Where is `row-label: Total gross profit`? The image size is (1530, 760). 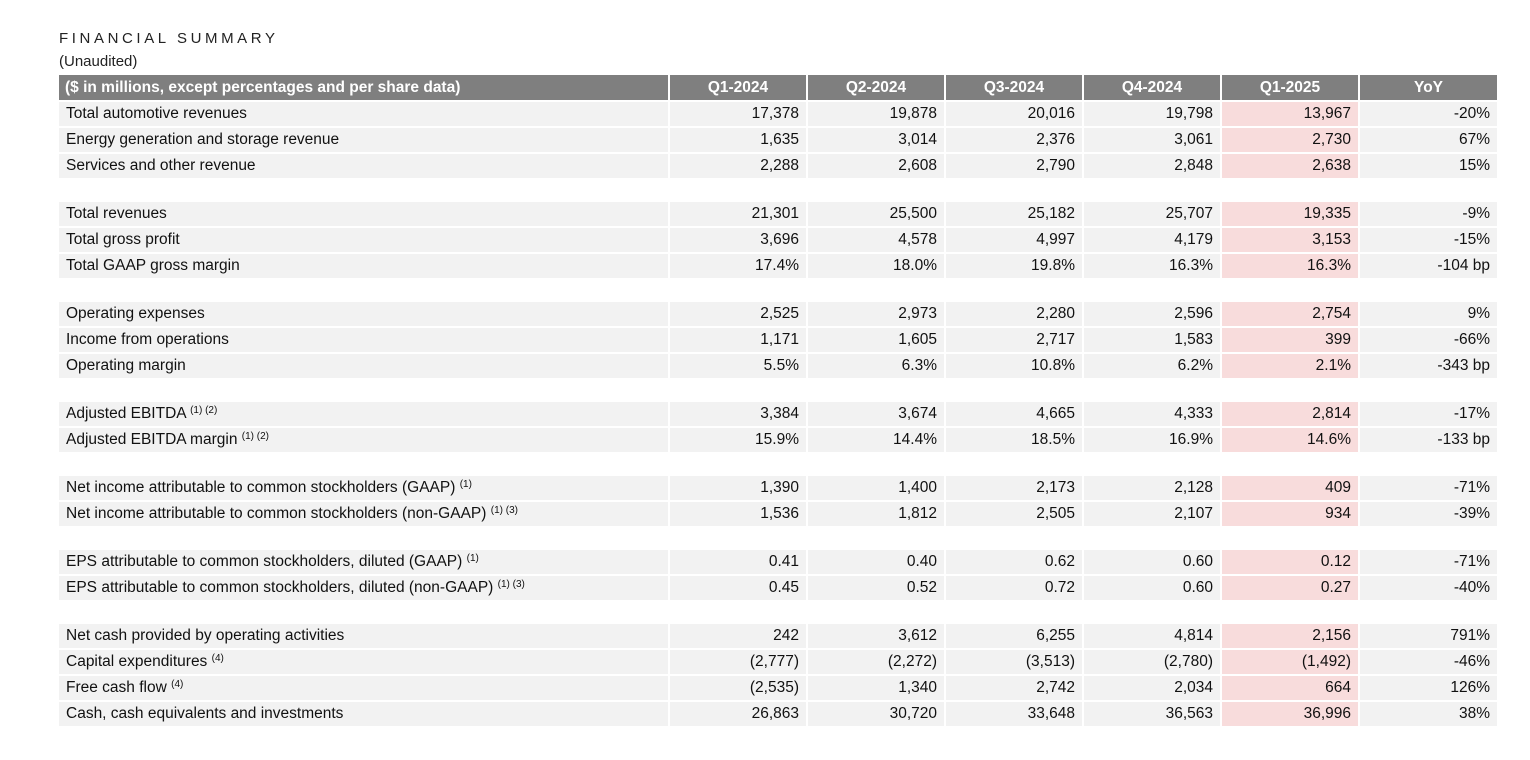
row-label: Total gross profit is located at coordinates (364, 239).